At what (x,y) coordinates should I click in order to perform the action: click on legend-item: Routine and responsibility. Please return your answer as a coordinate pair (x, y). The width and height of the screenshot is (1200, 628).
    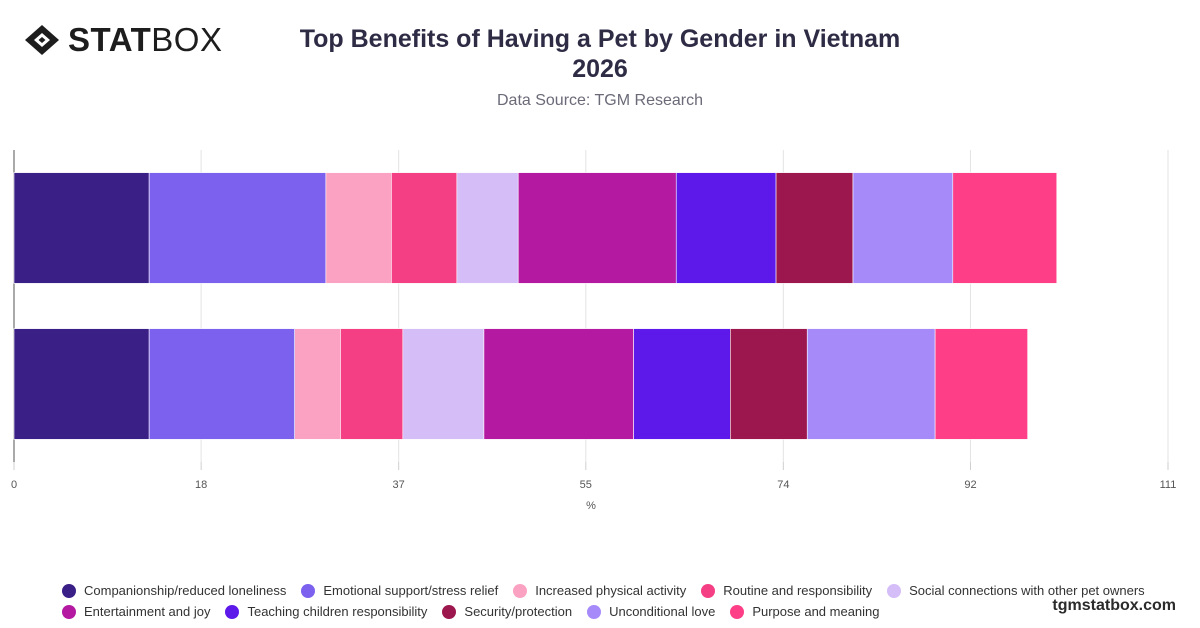
    Looking at the image, I should click on (786, 590).